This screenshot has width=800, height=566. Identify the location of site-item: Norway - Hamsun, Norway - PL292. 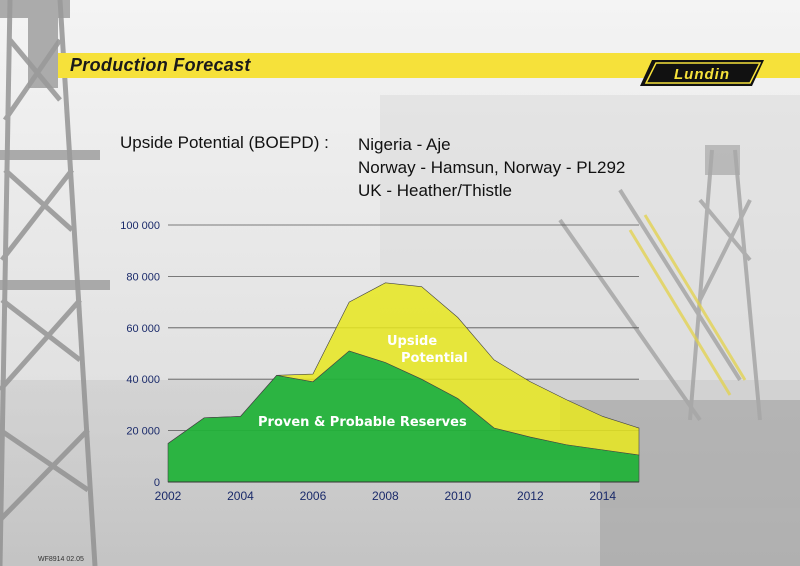
(492, 167).